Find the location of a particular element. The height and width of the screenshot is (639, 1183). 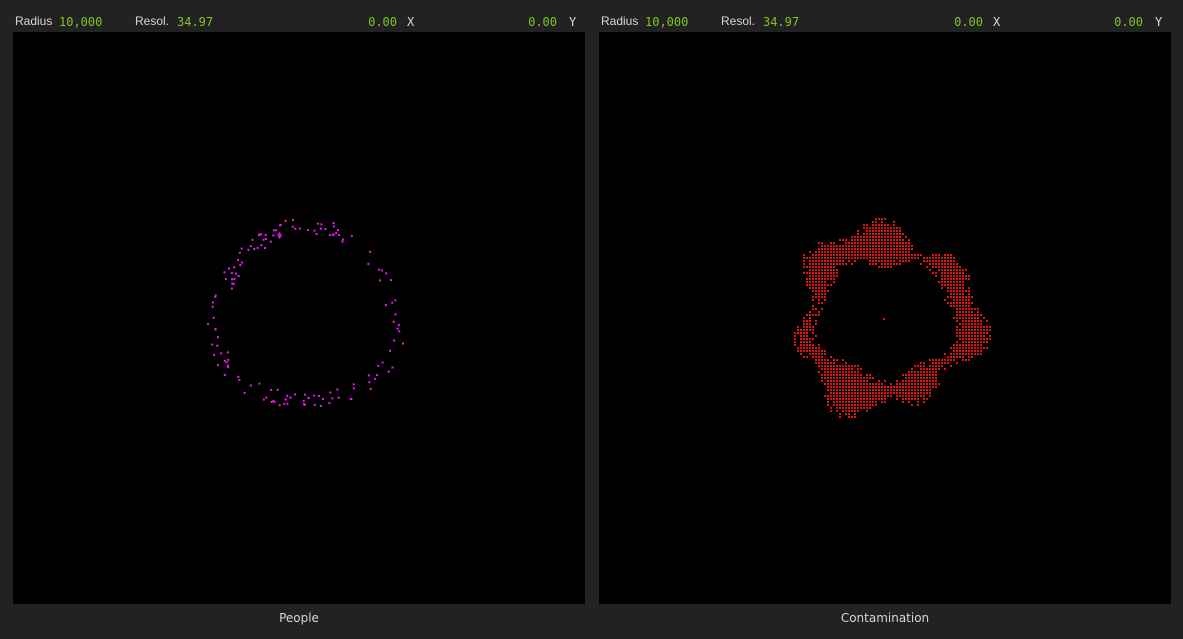

radius-label: Radius is located at coordinates (34, 21).